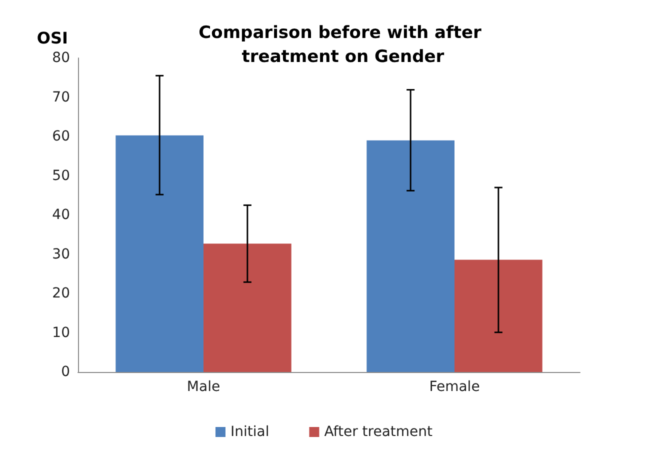 The height and width of the screenshot is (460, 648). What do you see at coordinates (61, 136) in the screenshot?
I see `y-tick-label: 60` at bounding box center [61, 136].